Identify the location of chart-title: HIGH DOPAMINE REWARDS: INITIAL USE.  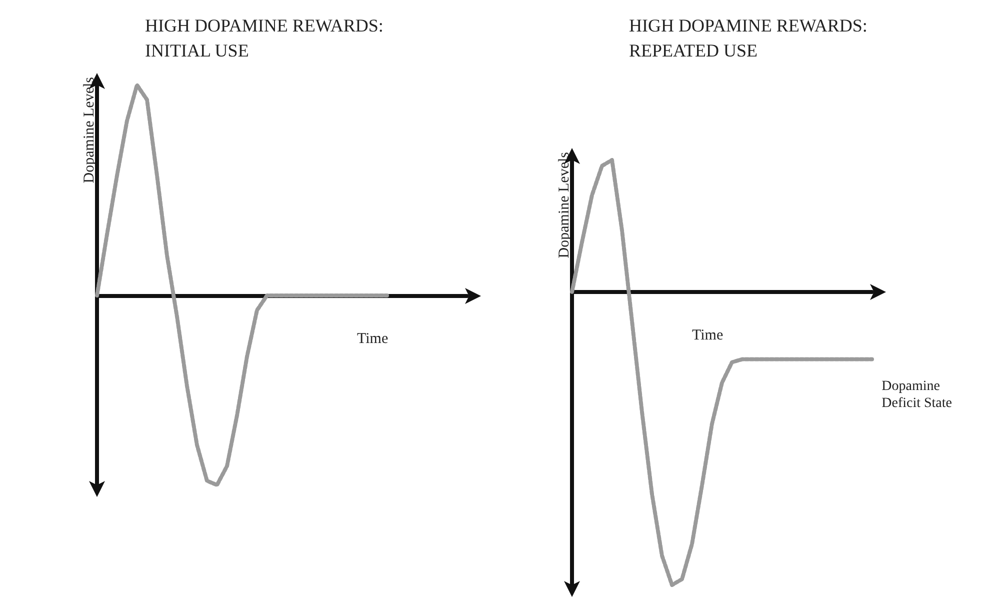
(264, 38).